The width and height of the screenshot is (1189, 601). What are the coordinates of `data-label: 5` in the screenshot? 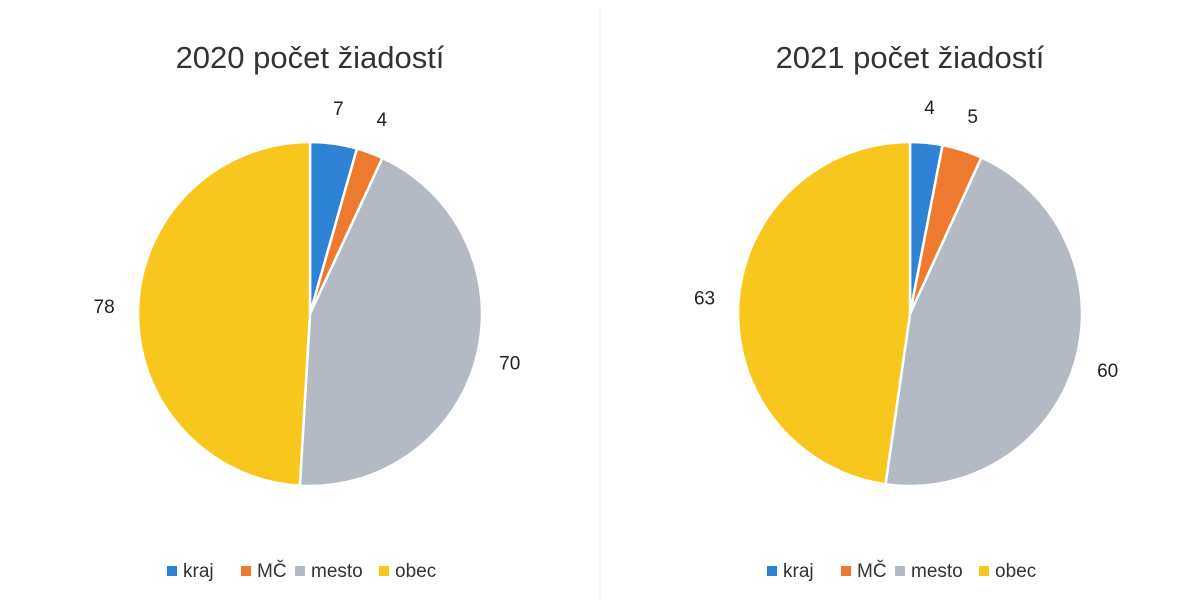 It's located at (972, 117).